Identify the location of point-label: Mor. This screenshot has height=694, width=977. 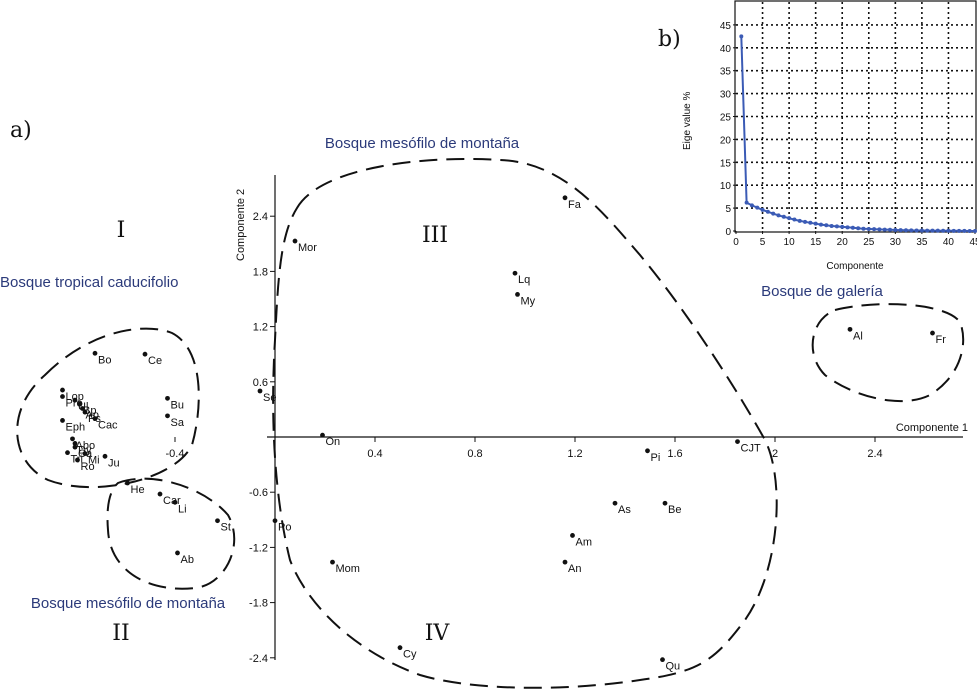
(307, 248).